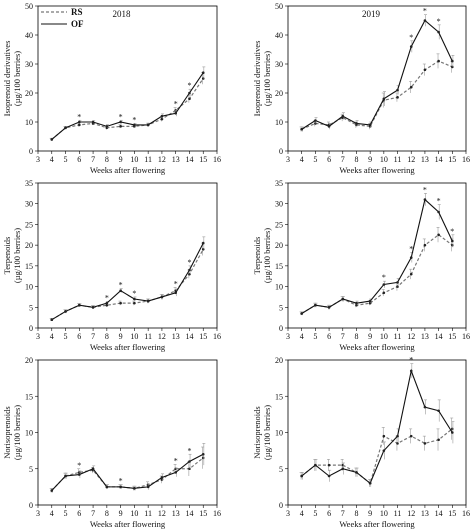 The width and height of the screenshot is (474, 530). What do you see at coordinates (134, 513) in the screenshot?
I see `x-tick-label: 10` at bounding box center [134, 513].